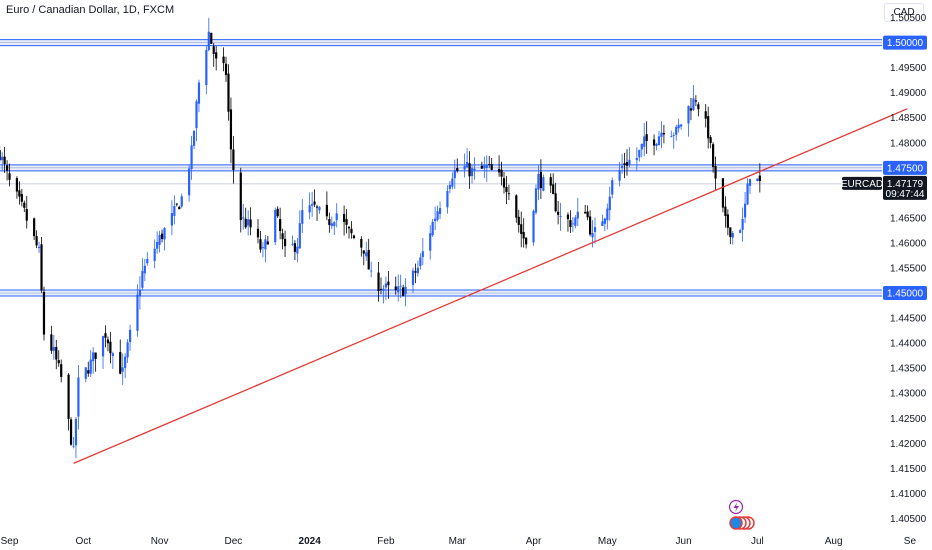  Describe the element at coordinates (908, 419) in the screenshot. I see `y-tick-label: 1.42500` at that location.